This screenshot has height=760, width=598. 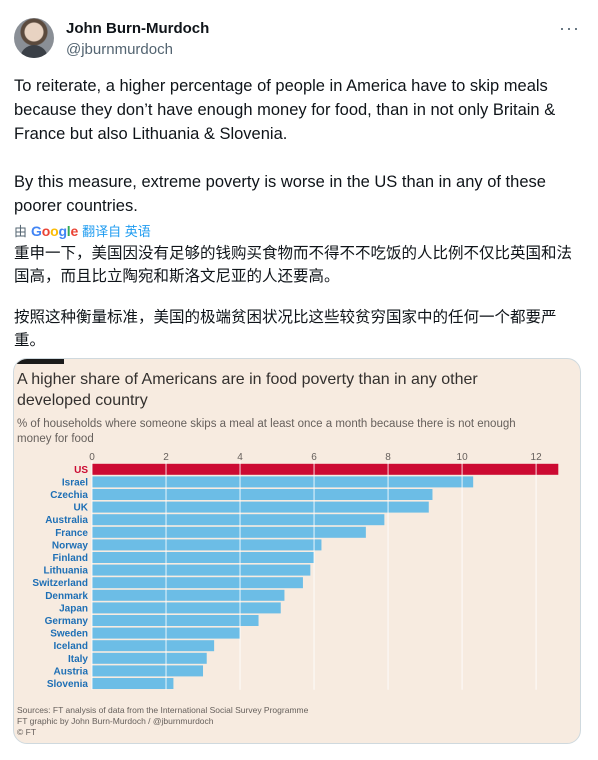 I want to click on category-label: Israel, so click(x=75, y=482).